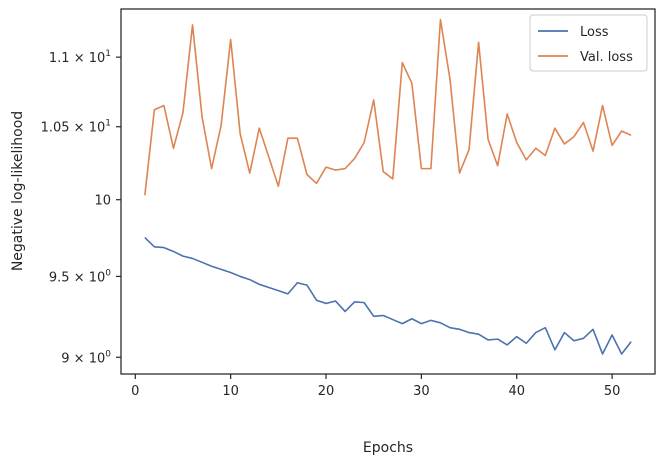 The image size is (667, 463). I want to click on x-tick-label: 40, so click(516, 391).